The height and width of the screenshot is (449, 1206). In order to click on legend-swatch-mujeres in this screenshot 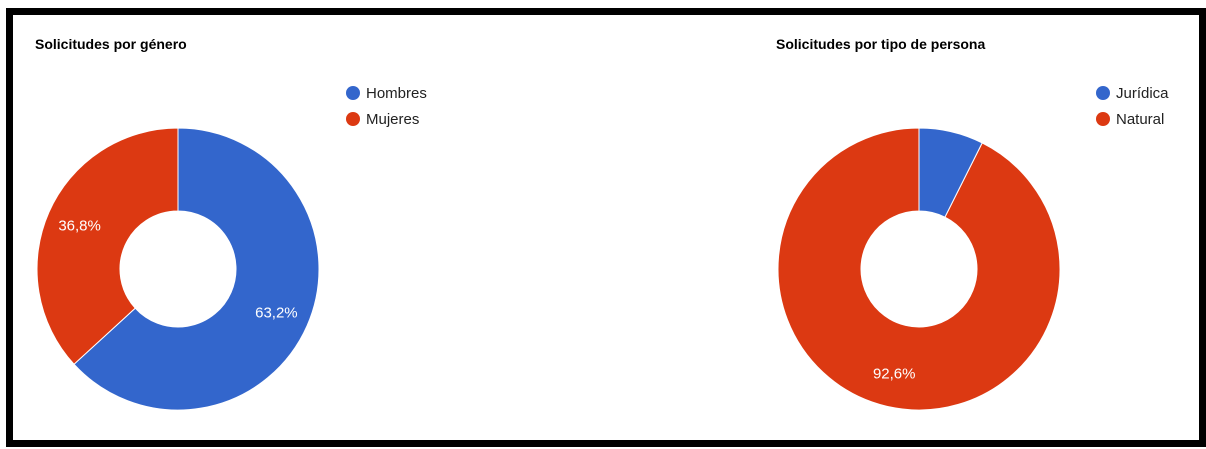, I will do `click(353, 119)`.